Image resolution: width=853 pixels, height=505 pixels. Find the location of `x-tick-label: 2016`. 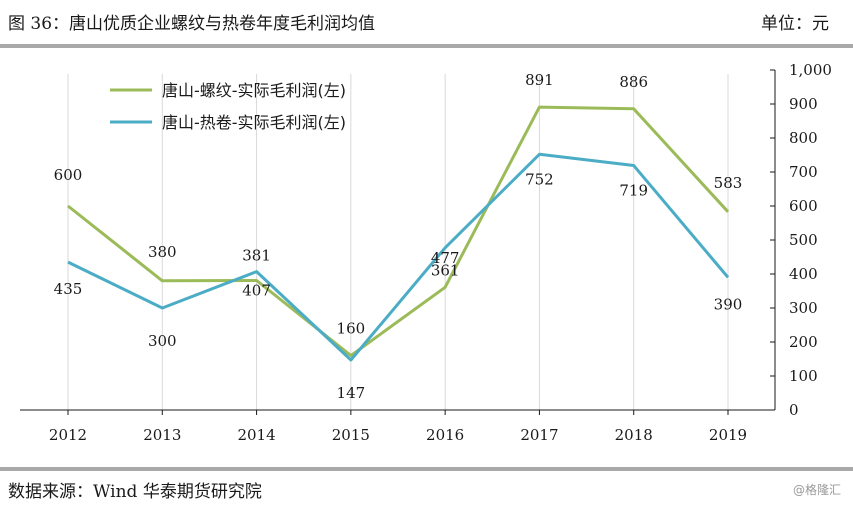

x-tick-label: 2016 is located at coordinates (445, 435).